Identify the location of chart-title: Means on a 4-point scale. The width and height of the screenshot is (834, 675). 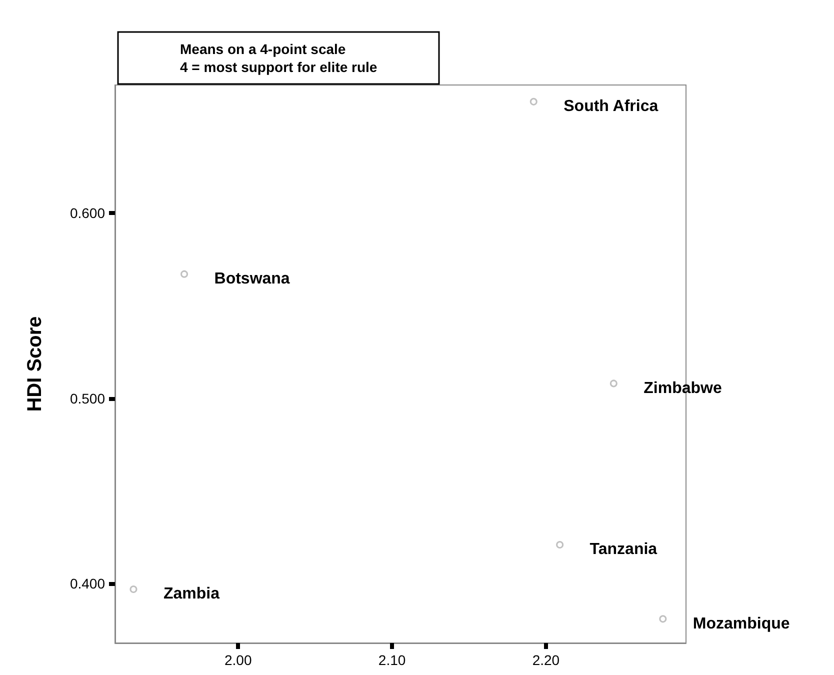
(263, 49).